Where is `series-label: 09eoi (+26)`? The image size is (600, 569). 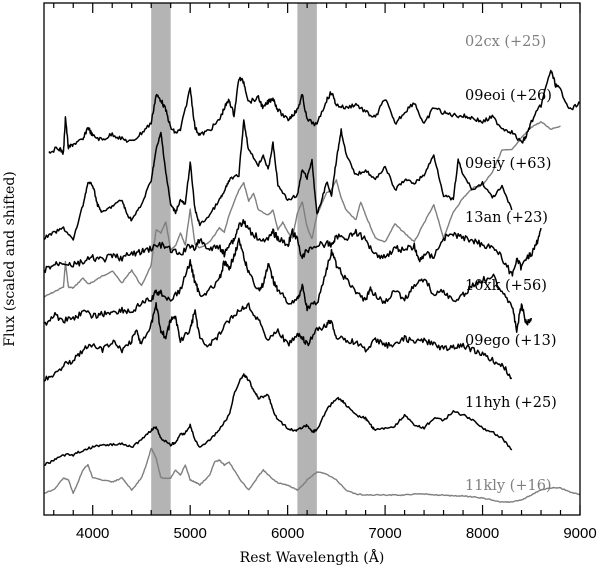
series-label: 09eoi (+26) is located at coordinates (508, 96).